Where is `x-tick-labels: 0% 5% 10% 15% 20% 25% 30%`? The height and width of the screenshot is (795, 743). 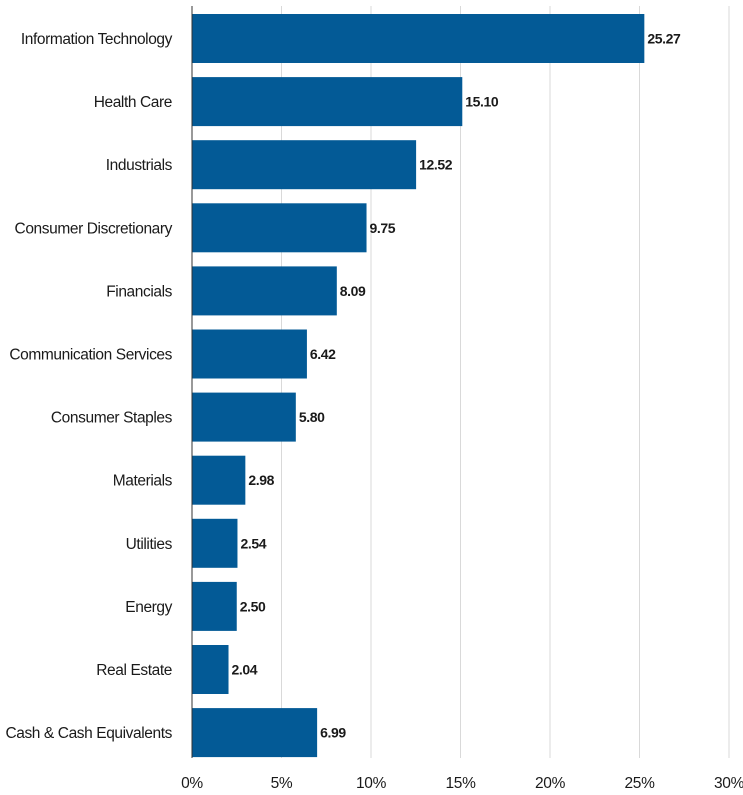
x-tick-labels: 0% 5% 10% 15% 20% 25% 30% is located at coordinates (462, 783).